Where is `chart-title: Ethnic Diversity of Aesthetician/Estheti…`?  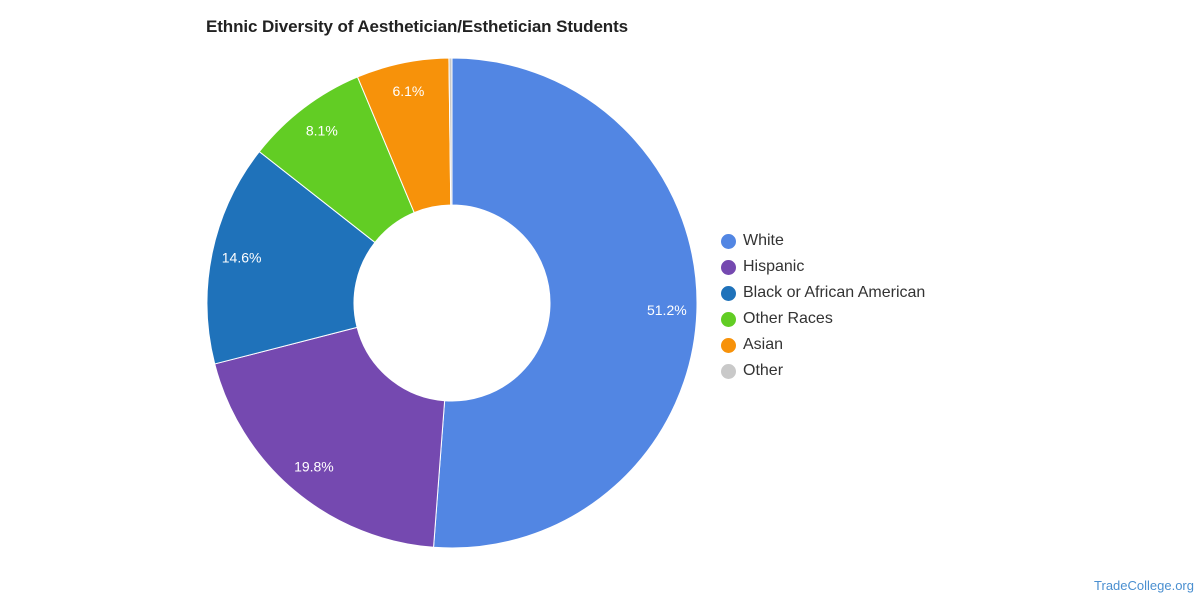 chart-title: Ethnic Diversity of Aesthetician/Estheti… is located at coordinates (417, 26).